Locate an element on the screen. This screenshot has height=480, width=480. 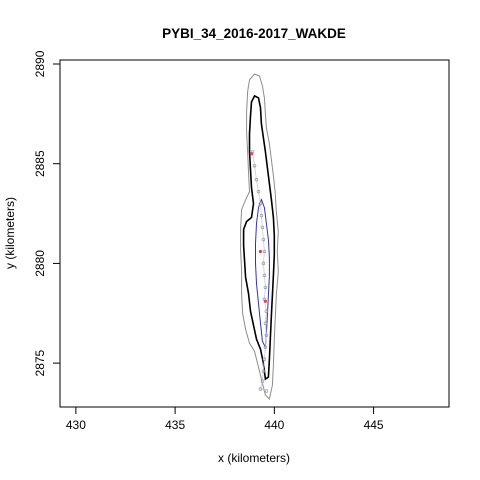
y-tick-label: 2875 is located at coordinates (40, 362).